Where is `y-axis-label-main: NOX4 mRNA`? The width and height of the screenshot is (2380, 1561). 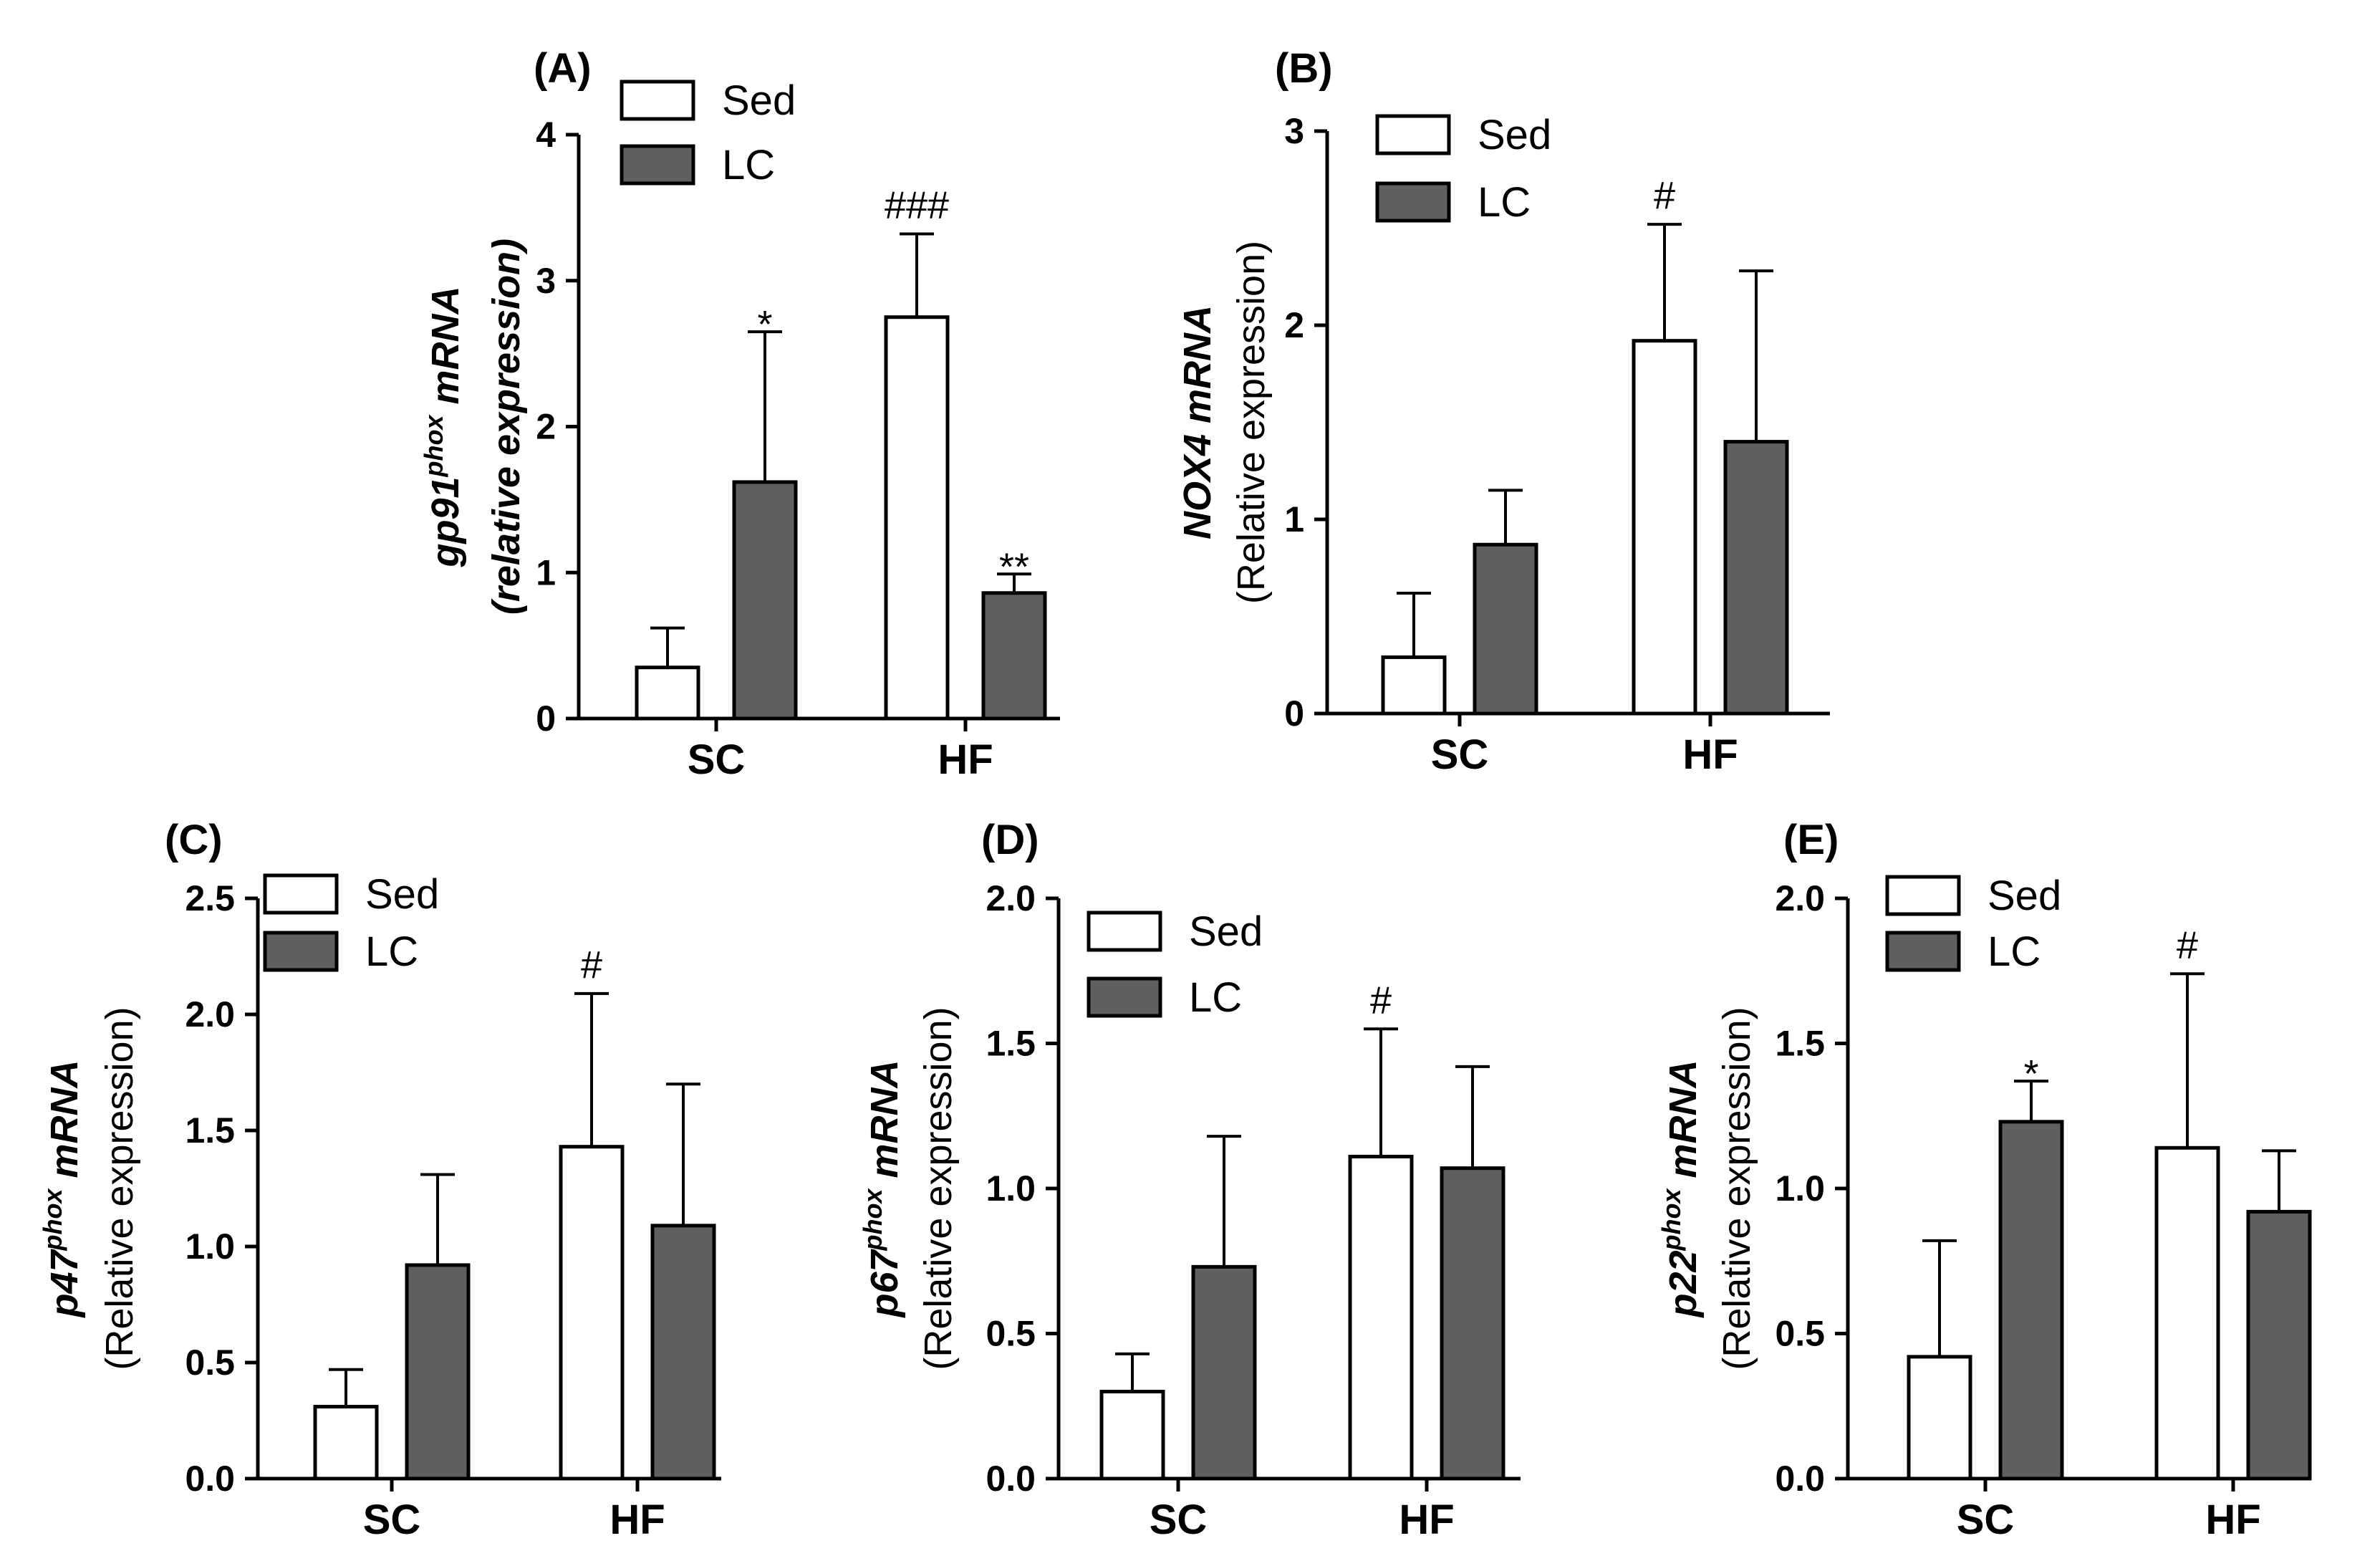 y-axis-label-main: NOX4 mRNA is located at coordinates (1197, 422).